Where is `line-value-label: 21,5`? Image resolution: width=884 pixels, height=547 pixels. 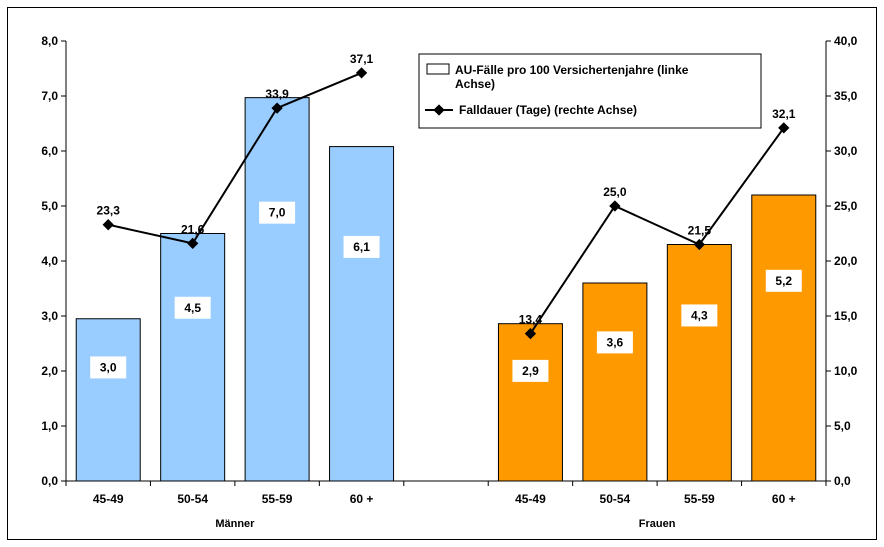 line-value-label: 21,5 is located at coordinates (700, 231).